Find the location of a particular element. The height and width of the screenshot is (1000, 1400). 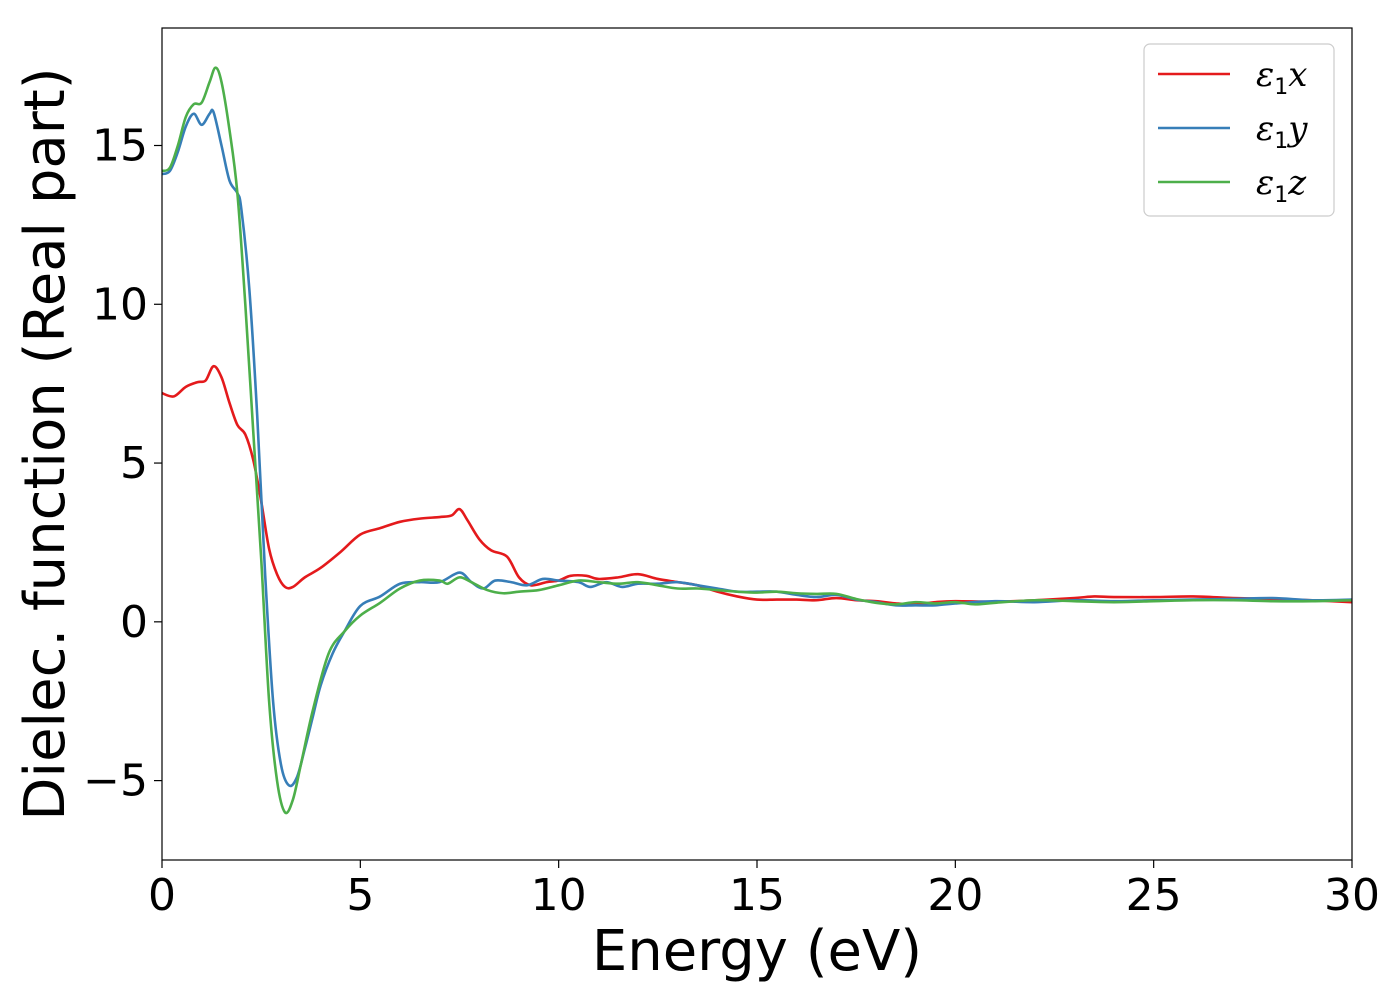

x-axis-ticks: 0 5 10 15 20 25 30 is located at coordinates (764, 890).